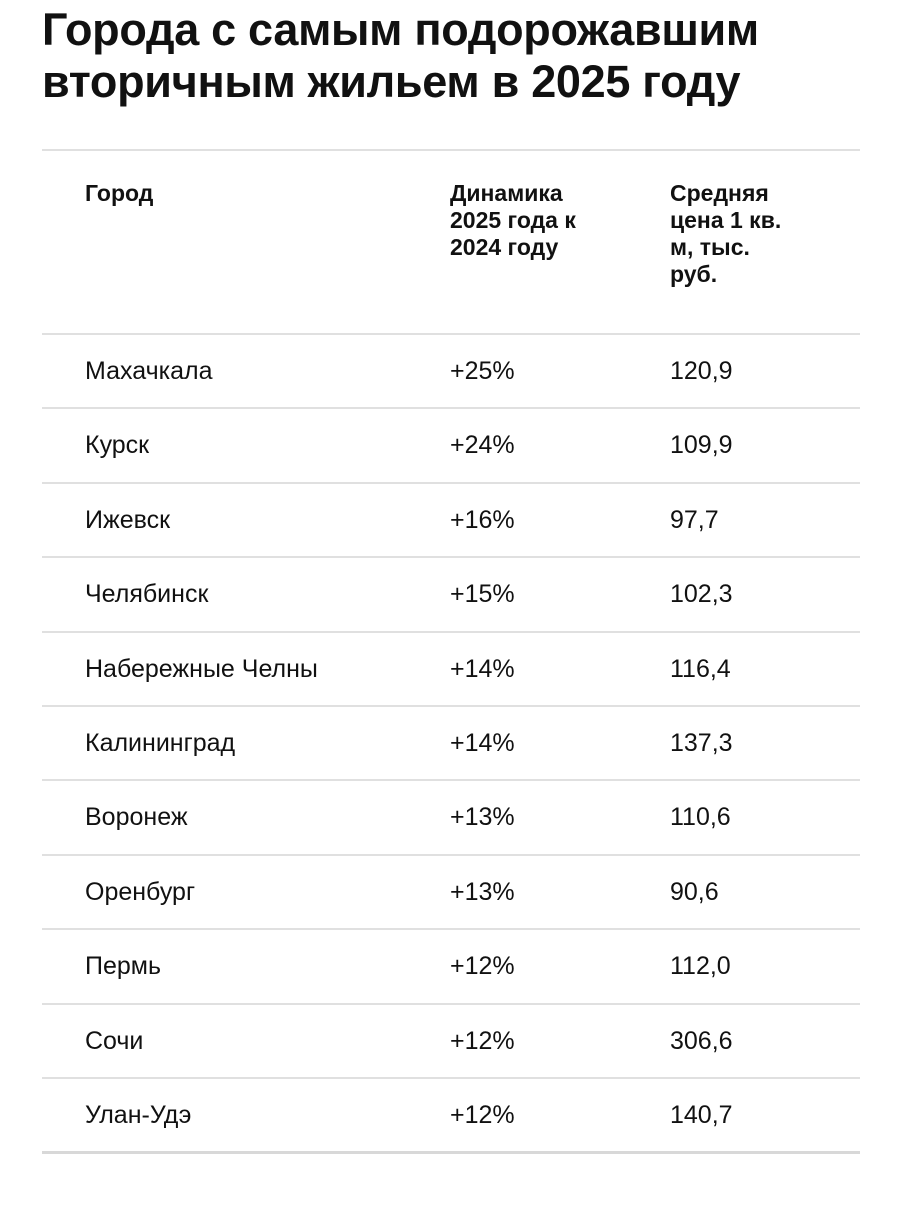  I want to click on city-name: Воронеж, so click(136, 817).